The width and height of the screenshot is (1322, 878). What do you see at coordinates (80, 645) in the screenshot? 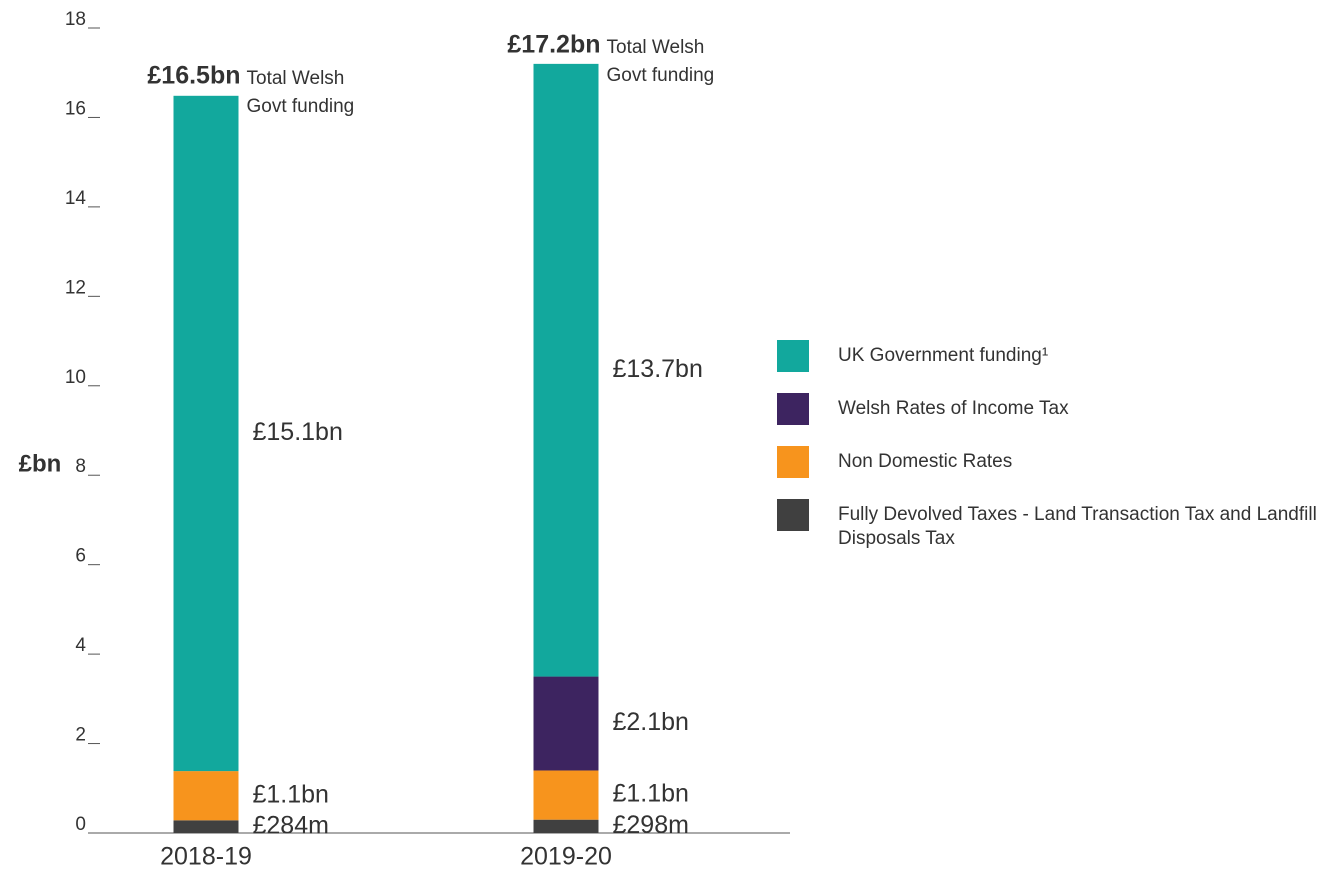
I see `y-tick-label: 4` at bounding box center [80, 645].